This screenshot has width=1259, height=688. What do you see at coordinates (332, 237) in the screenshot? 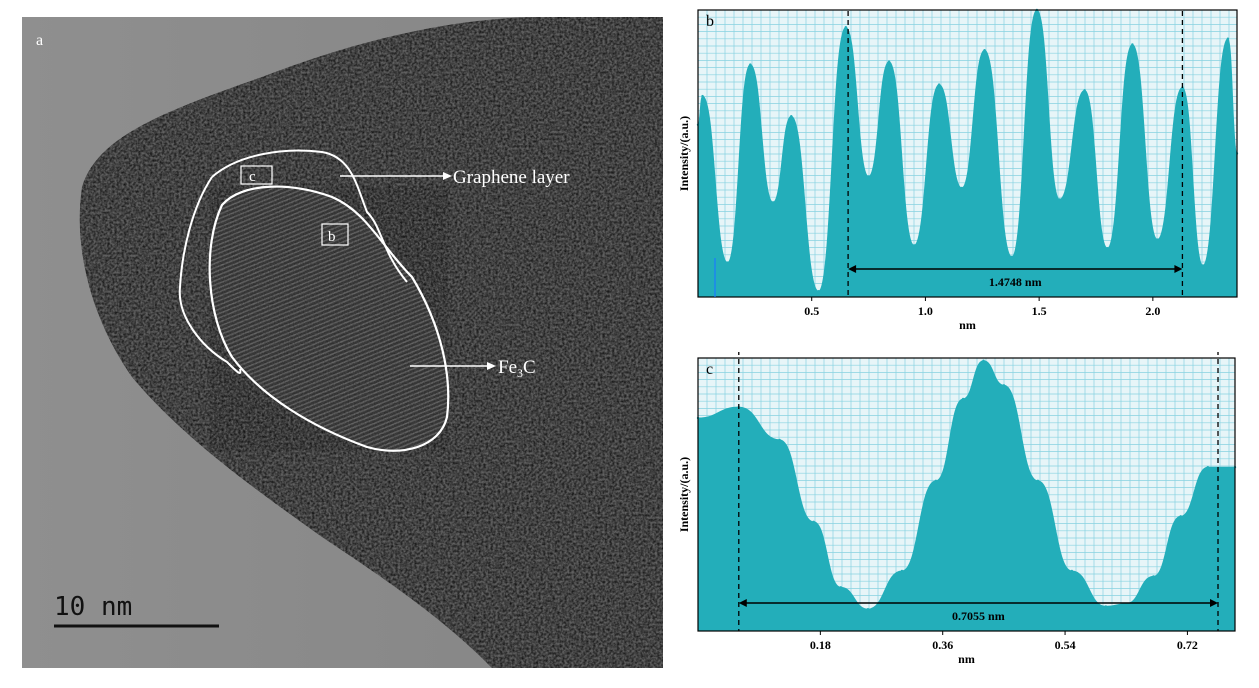
I see `region-b-label: b` at bounding box center [332, 237].